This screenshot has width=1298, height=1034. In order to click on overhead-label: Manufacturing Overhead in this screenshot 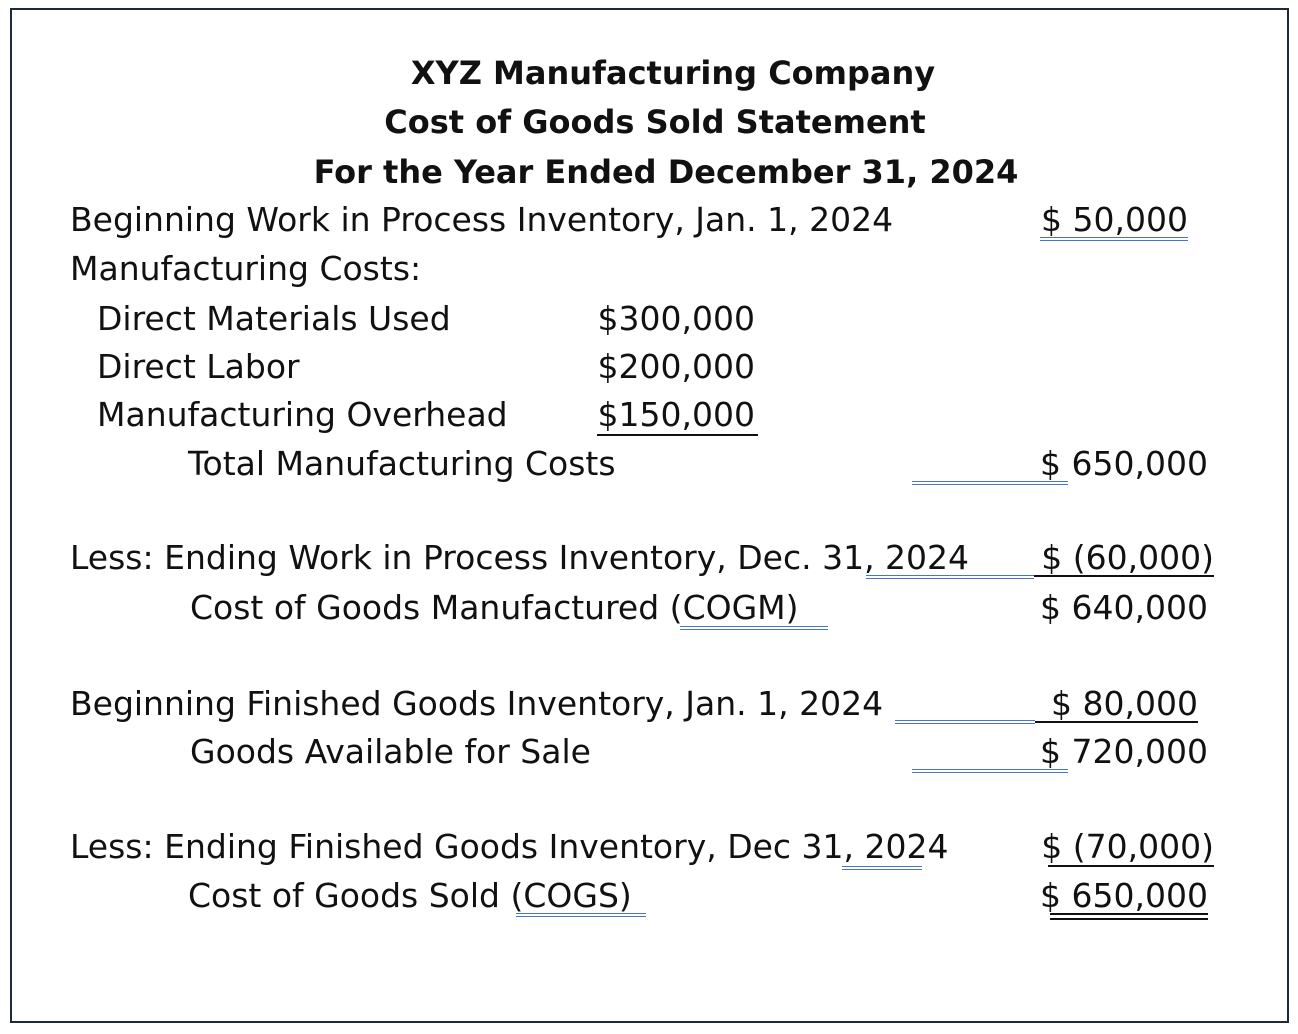, I will do `click(302, 414)`.